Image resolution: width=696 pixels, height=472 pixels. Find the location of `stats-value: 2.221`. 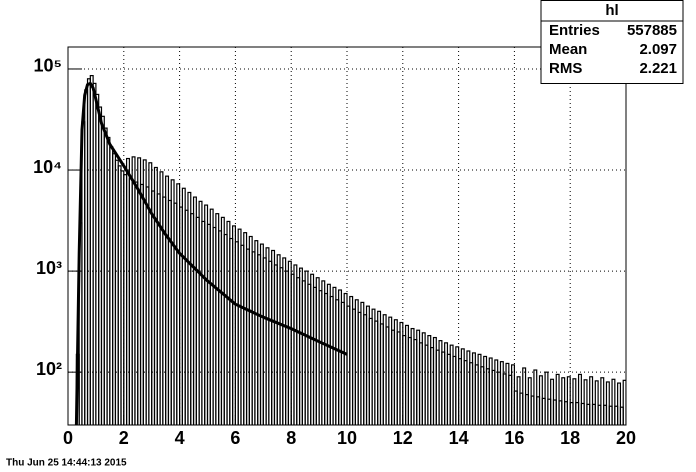

stats-value: 2.221 is located at coordinates (658, 68).